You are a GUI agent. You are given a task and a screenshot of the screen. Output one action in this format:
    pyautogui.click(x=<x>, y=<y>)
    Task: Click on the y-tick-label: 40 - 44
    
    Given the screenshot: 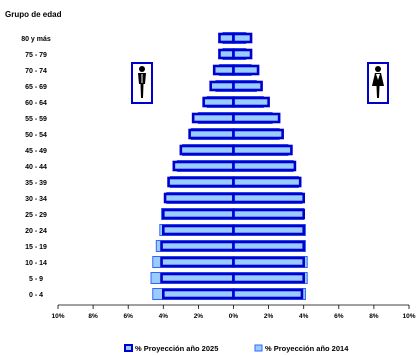 What is the action you would take?
    pyautogui.click(x=36, y=167)
    